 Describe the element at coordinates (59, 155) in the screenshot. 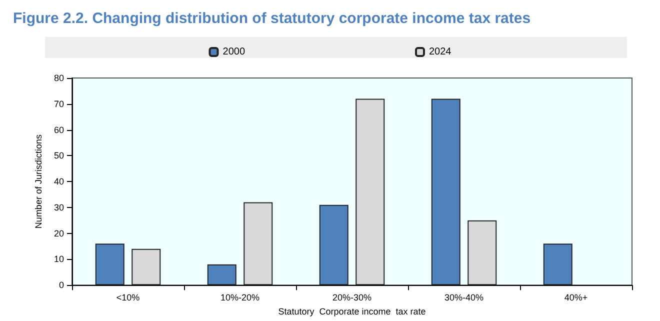

I see `y-tick-label: 50` at that location.